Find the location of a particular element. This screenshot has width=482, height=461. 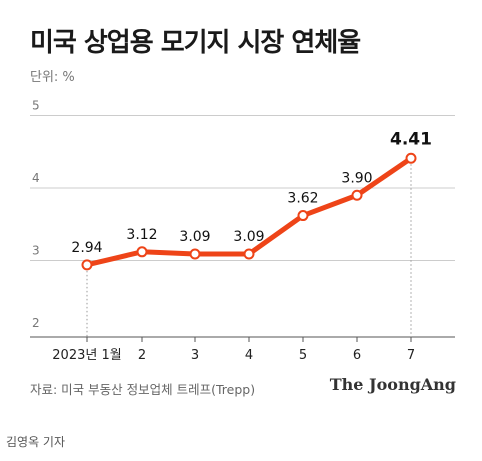

data-label: 2.94 is located at coordinates (86, 248).